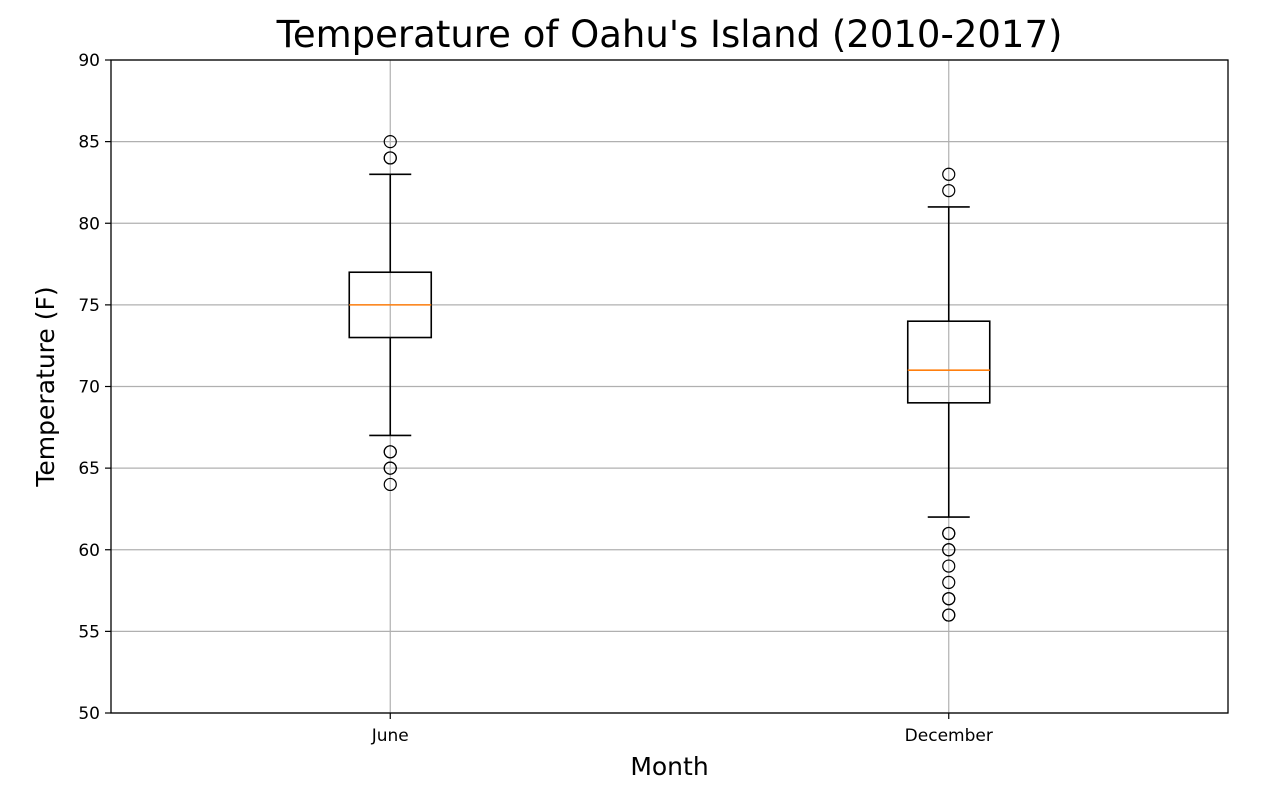 This screenshot has height=794, width=1278. What do you see at coordinates (669, 766) in the screenshot?
I see `x-axis-label: Month` at bounding box center [669, 766].